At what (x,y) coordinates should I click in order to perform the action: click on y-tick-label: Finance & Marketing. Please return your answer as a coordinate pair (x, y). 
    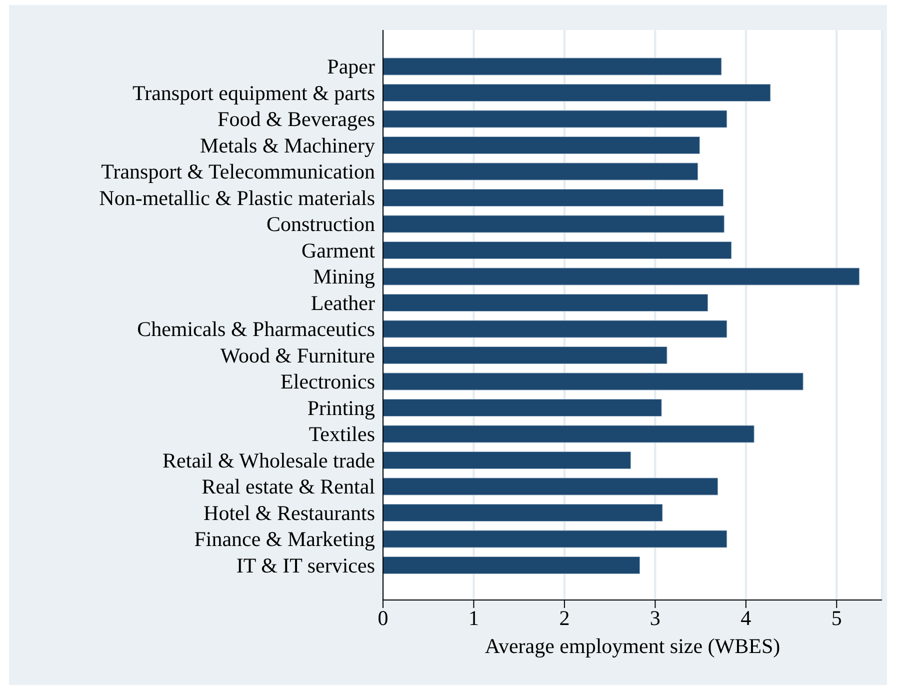
    Looking at the image, I should click on (285, 539).